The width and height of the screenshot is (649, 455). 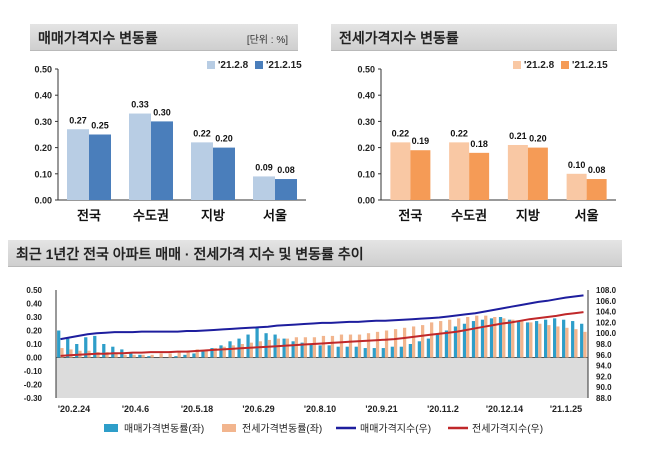 I want to click on sale-y-tick-label: 0.10, so click(x=43, y=174).